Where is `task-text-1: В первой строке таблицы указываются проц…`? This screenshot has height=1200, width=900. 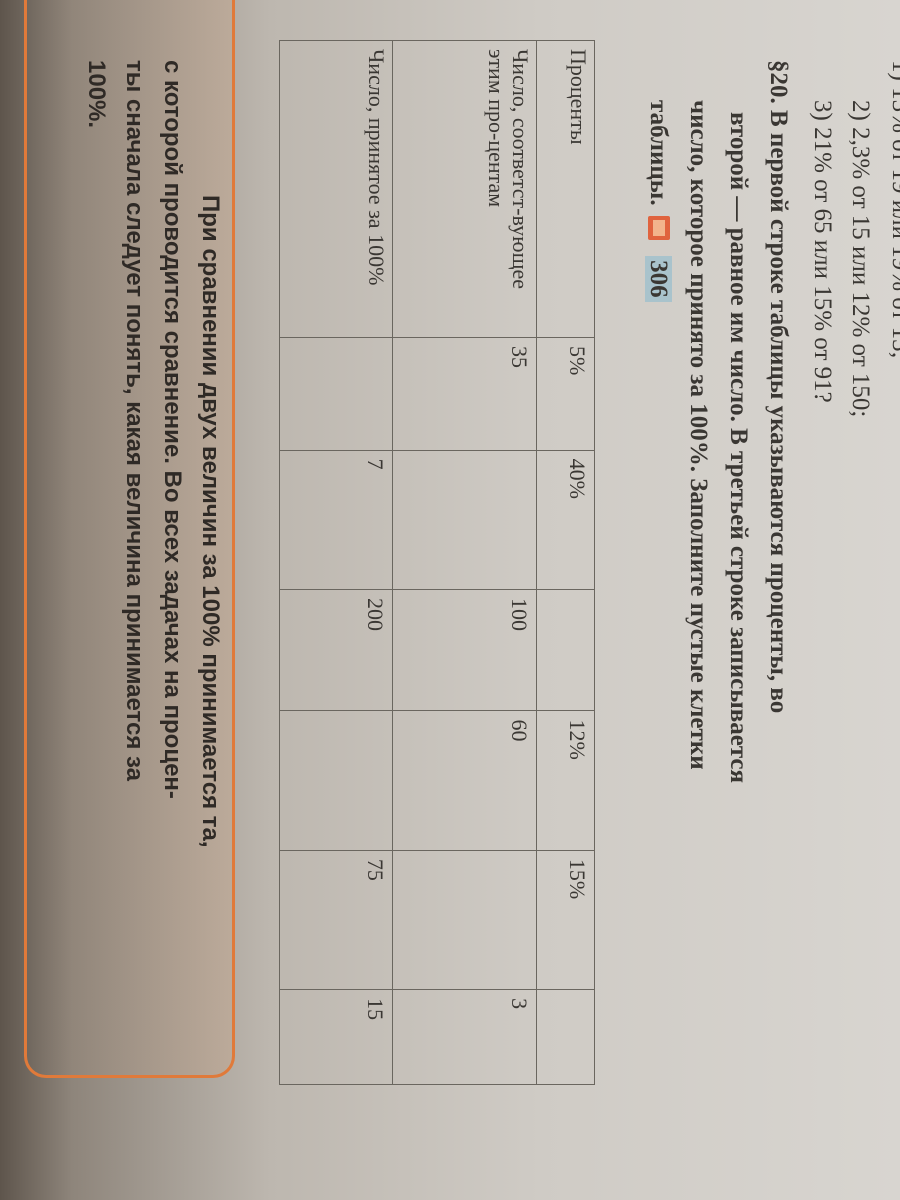
task-text-1: В первой строке таблицы указываются проц… is located at coordinates (778, 412).